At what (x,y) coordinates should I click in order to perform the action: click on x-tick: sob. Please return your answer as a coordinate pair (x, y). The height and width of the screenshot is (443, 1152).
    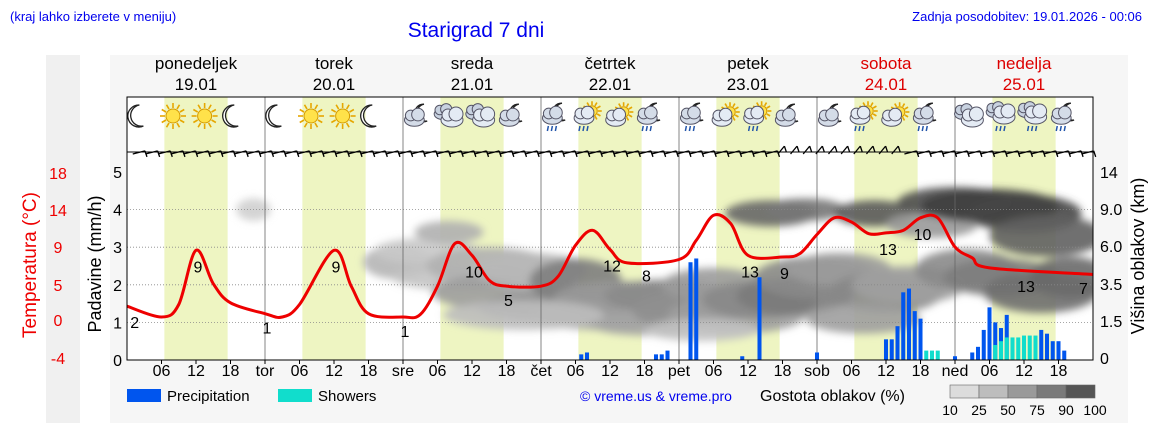
    Looking at the image, I should click on (817, 371).